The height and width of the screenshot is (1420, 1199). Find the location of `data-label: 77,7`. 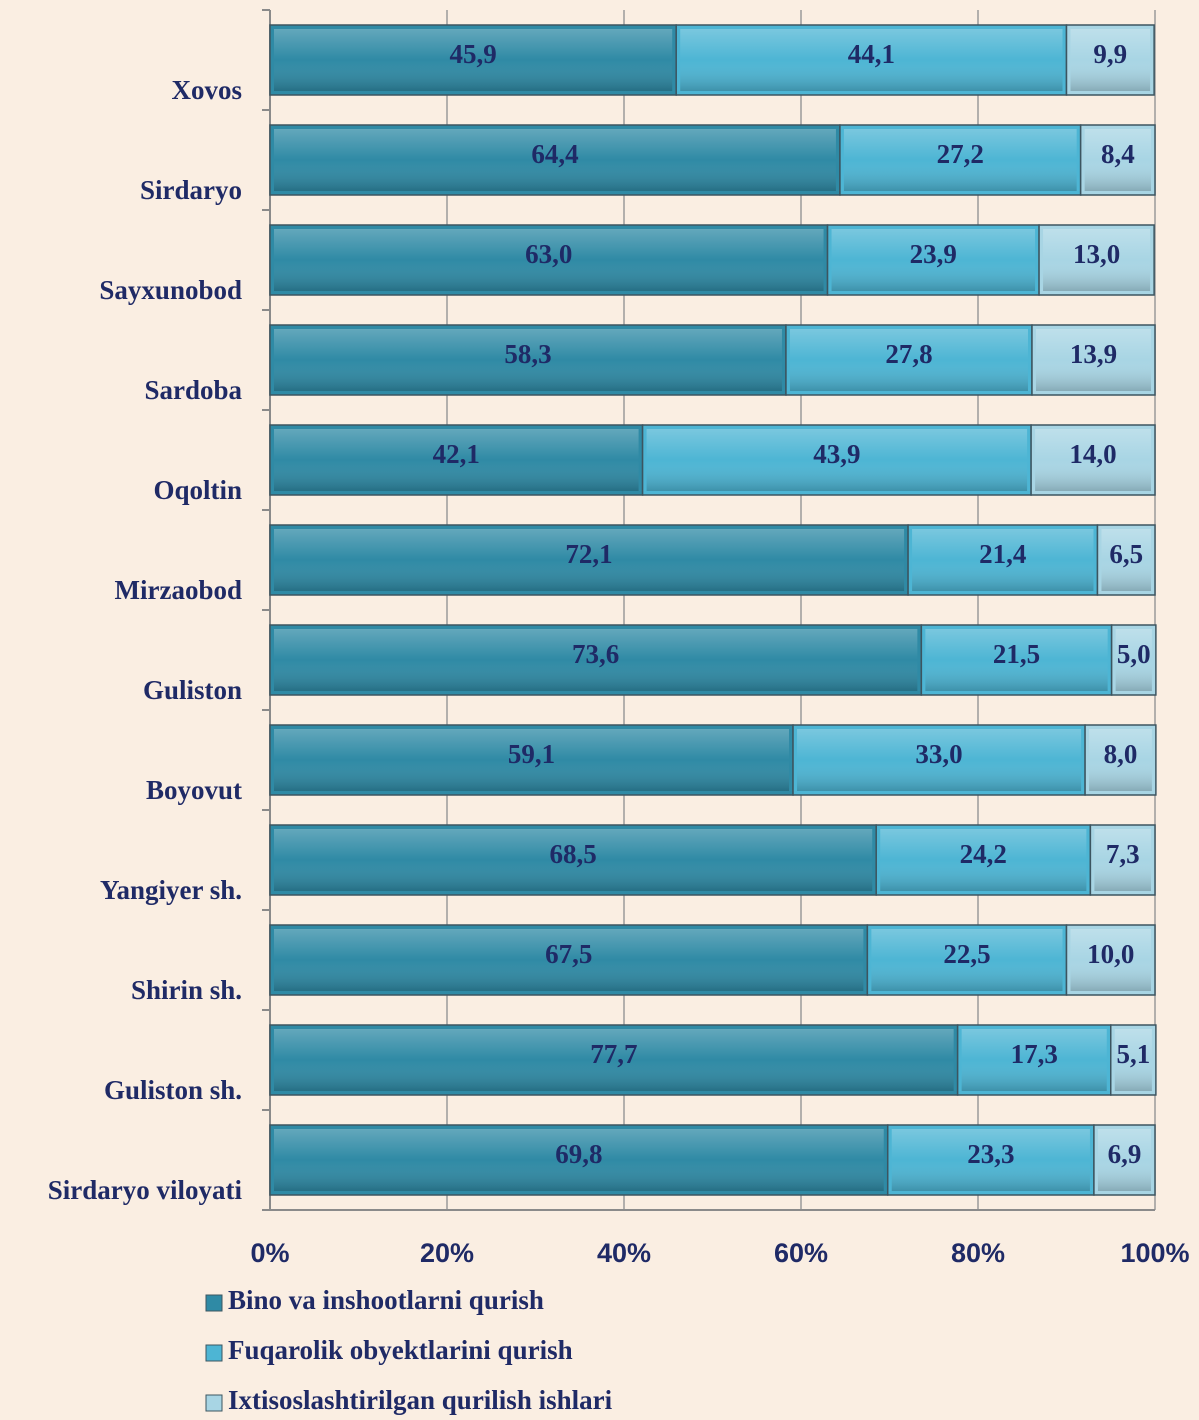

data-label: 77,7 is located at coordinates (613, 1054).